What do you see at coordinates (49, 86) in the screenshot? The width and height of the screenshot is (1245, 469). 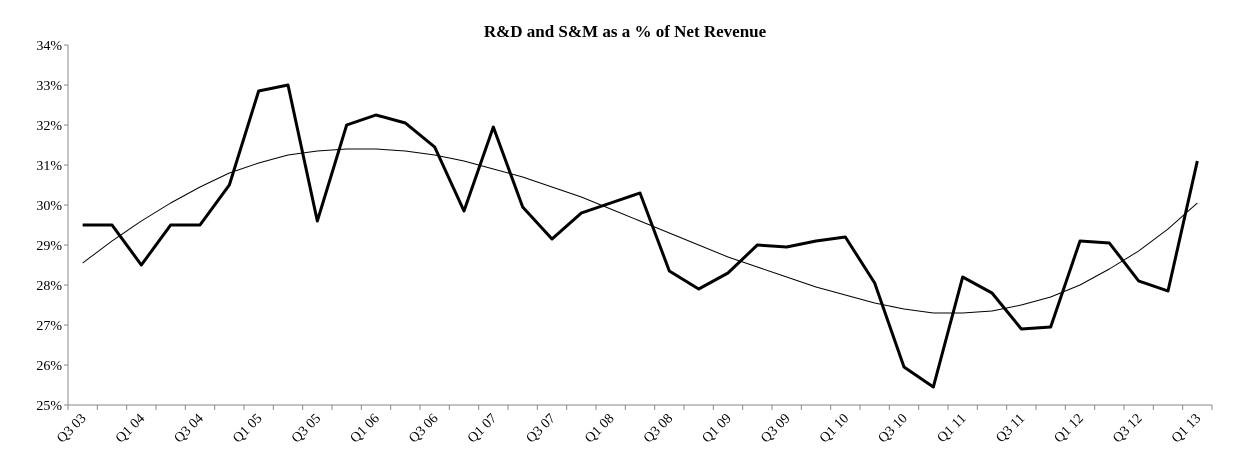 I see `y-tick-label: 33%` at bounding box center [49, 86].